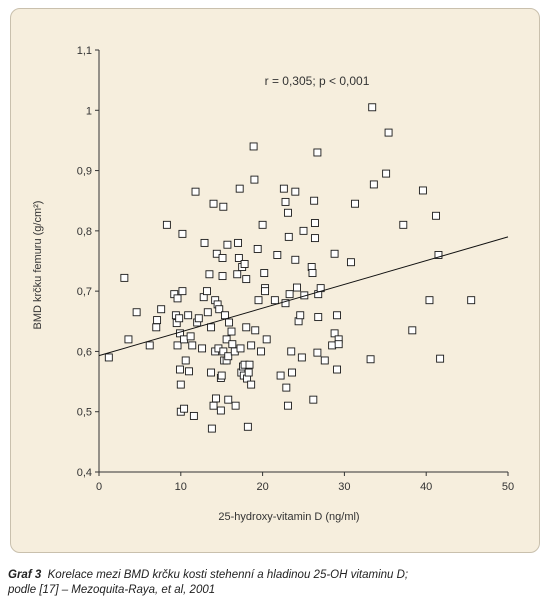 Image resolution: width=550 pixels, height=612 pixels. I want to click on y-tick-label: 0,6, so click(84, 352).